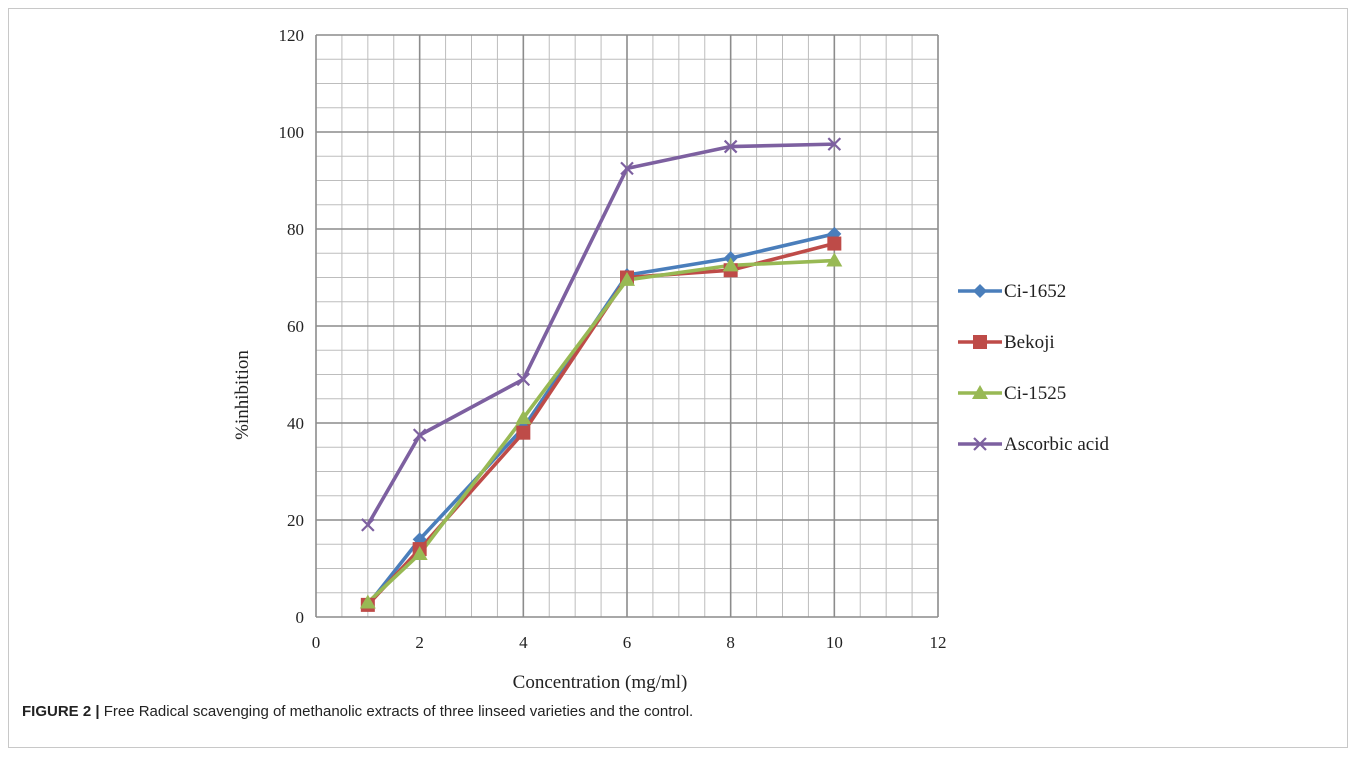  Describe the element at coordinates (292, 132) in the screenshot. I see `y-tick-label: 100` at that location.